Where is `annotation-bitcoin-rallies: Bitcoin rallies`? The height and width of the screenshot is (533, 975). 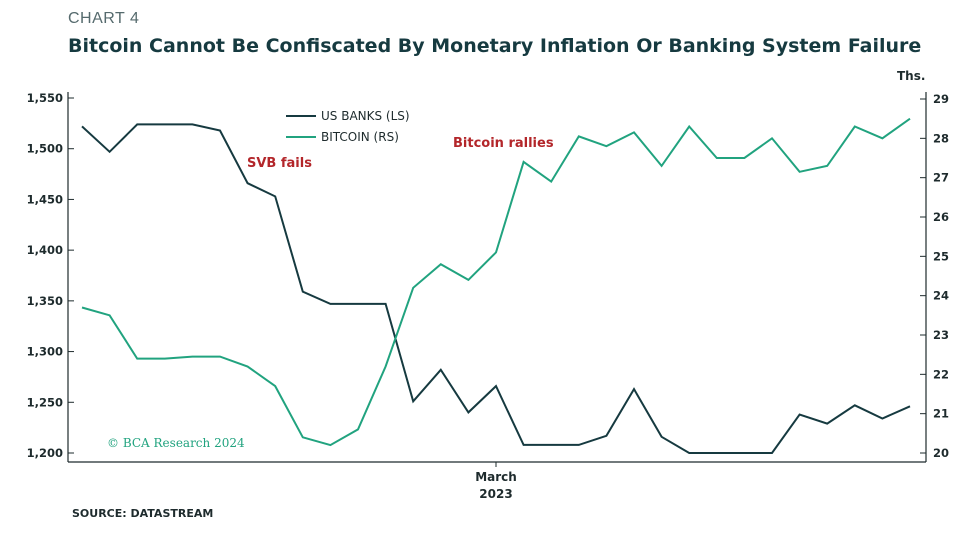
annotation-bitcoin-rallies: Bitcoin rallies is located at coordinates (503, 143).